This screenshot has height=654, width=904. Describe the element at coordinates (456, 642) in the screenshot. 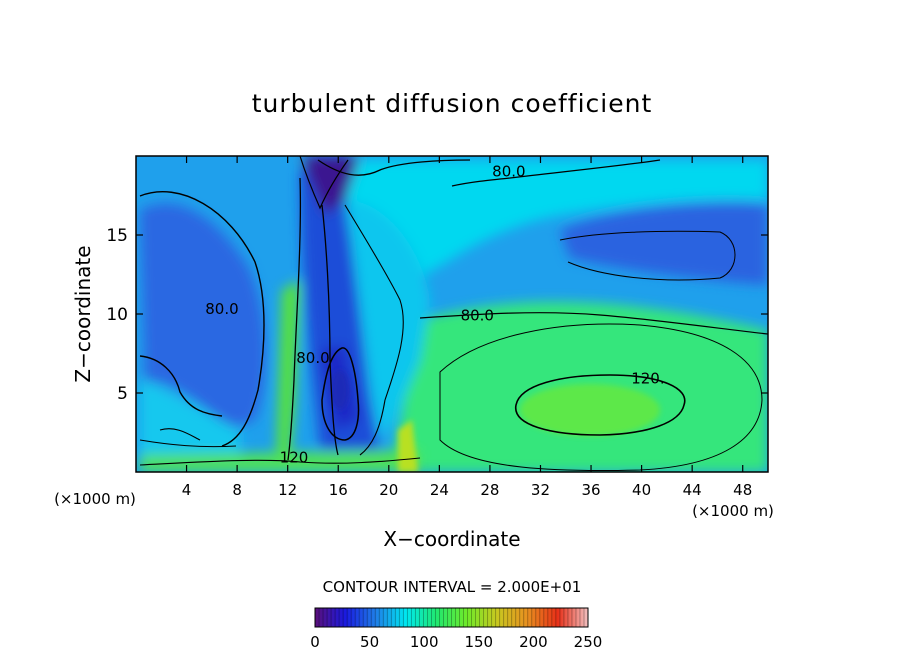

I see `colorbar-tick-labels: 0 50 100 150 200 250` at that location.